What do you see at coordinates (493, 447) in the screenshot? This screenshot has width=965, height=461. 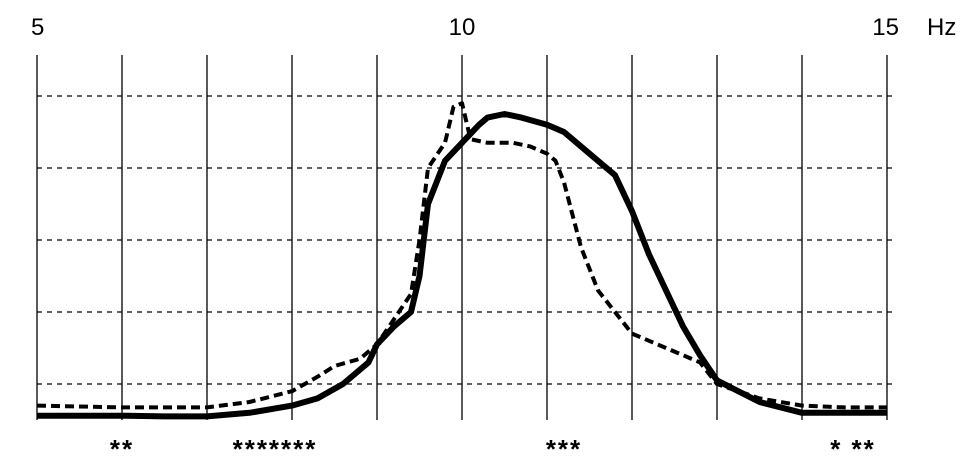 I see `significance-markers: ** ******* *** * **` at bounding box center [493, 447].